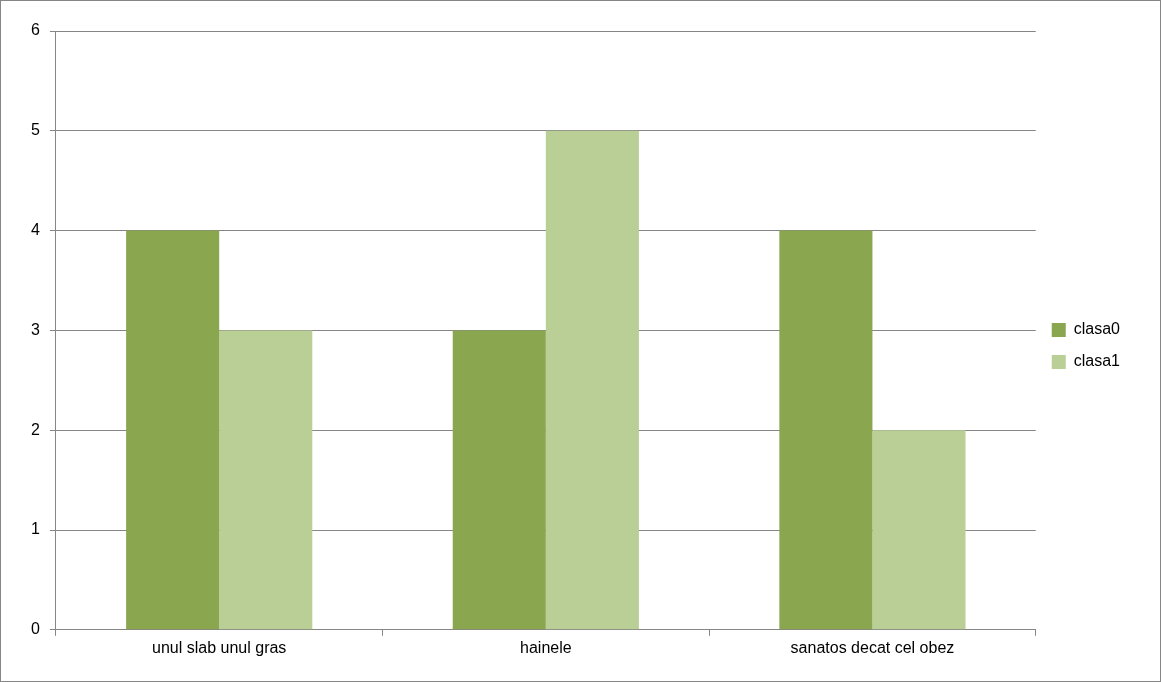  I want to click on y-tick-label: 2, so click(35, 429).